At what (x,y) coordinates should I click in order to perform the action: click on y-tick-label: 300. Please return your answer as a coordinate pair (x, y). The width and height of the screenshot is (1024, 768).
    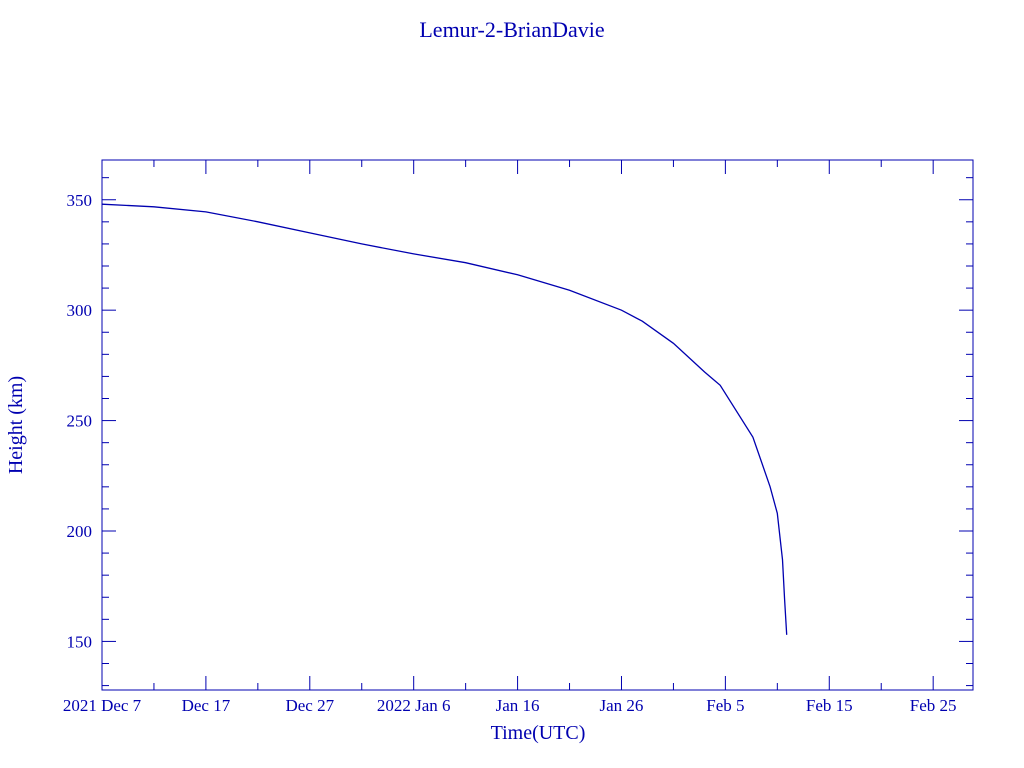
    Looking at the image, I should click on (80, 310).